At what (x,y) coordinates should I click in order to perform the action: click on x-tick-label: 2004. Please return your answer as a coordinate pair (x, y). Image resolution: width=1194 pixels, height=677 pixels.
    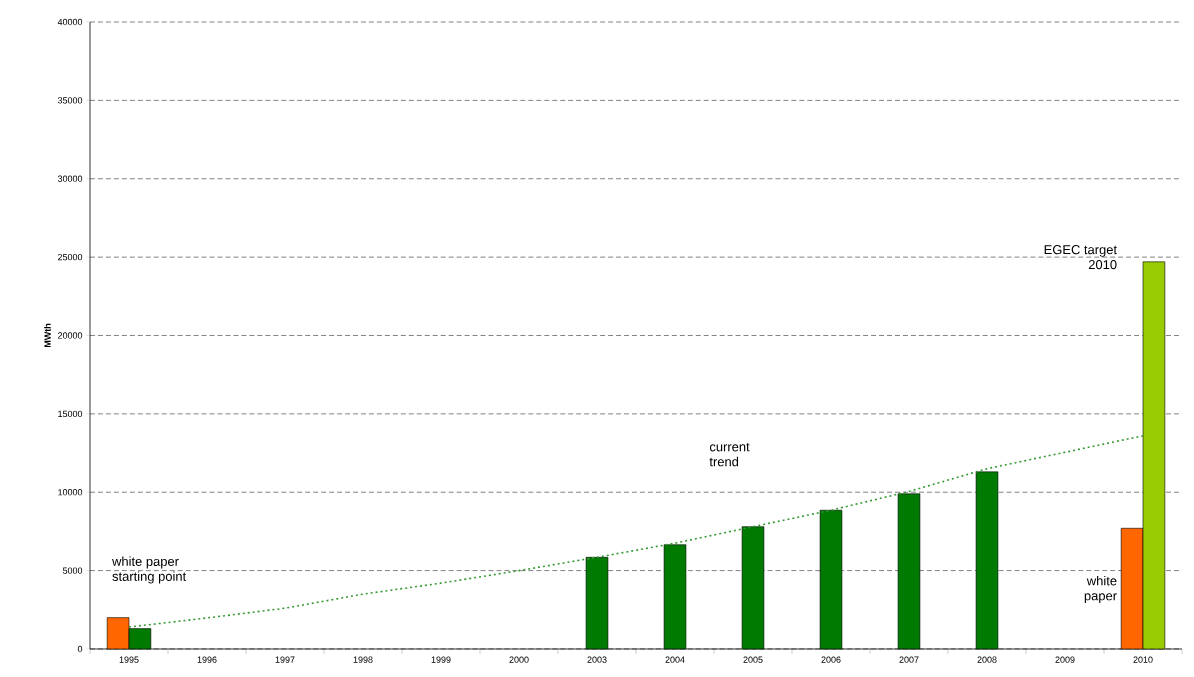
    Looking at the image, I should click on (675, 659).